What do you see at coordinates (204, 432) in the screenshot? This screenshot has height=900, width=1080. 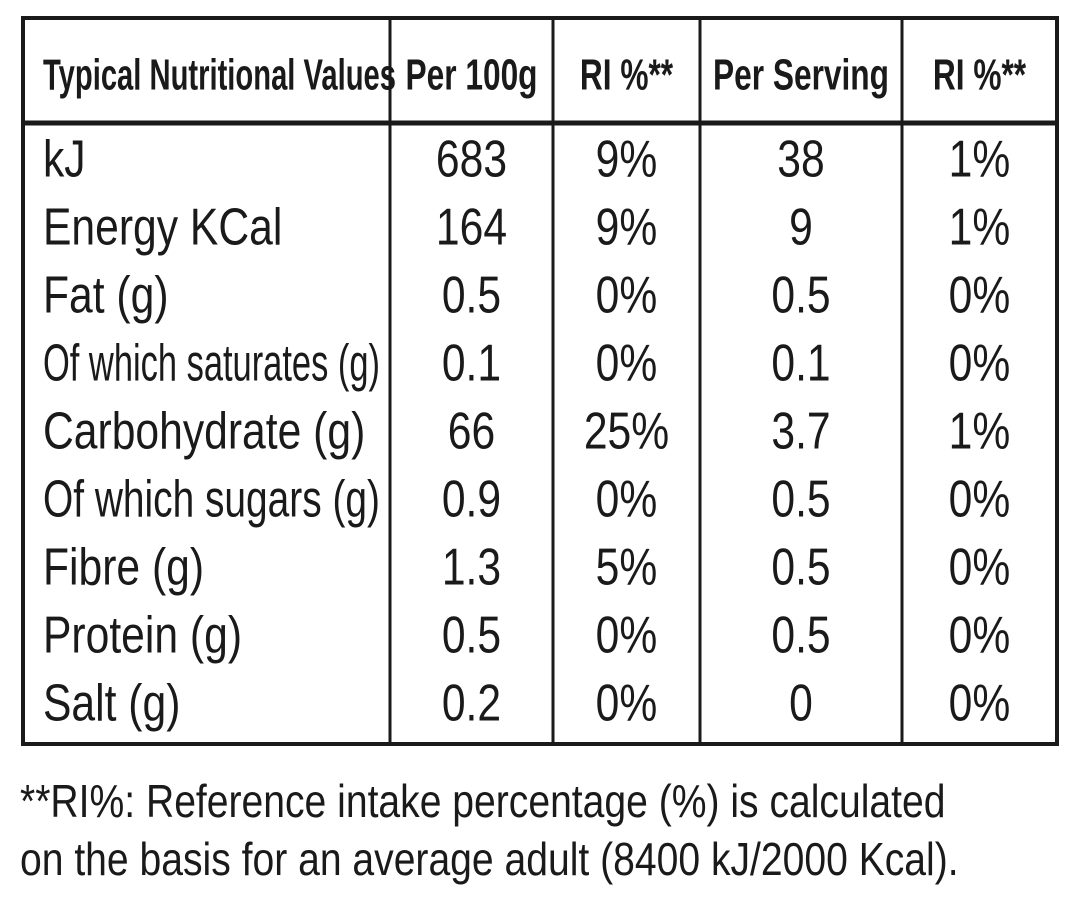 I see `nutrient-name: Carbohydrate (g)` at bounding box center [204, 432].